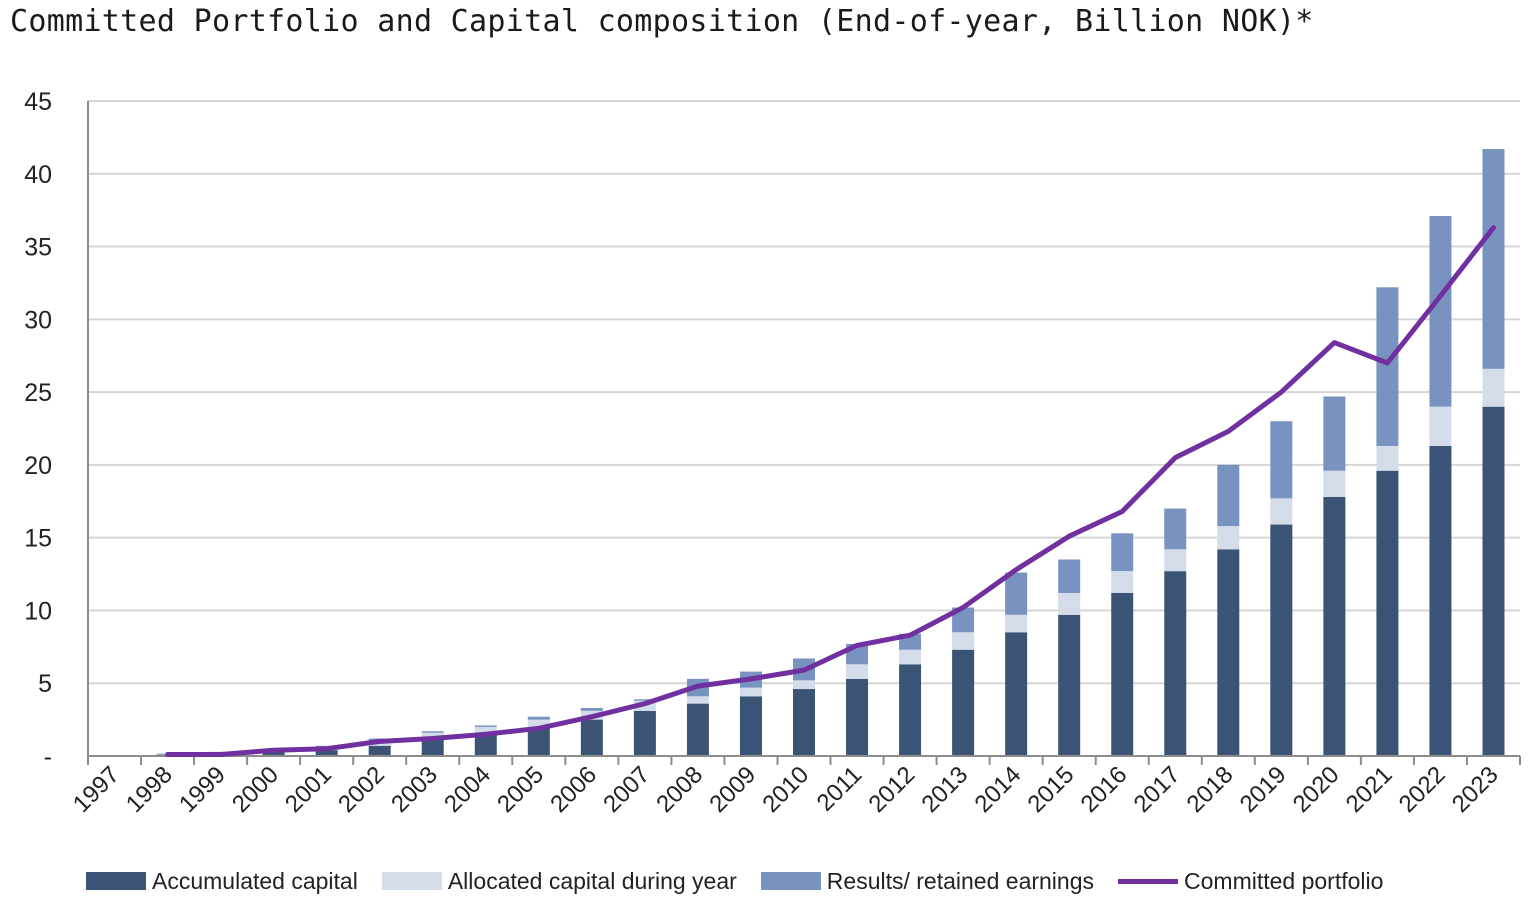 The height and width of the screenshot is (915, 1540). Describe the element at coordinates (857, 717) in the screenshot. I see `bar-accumulated-capital-2011` at that location.